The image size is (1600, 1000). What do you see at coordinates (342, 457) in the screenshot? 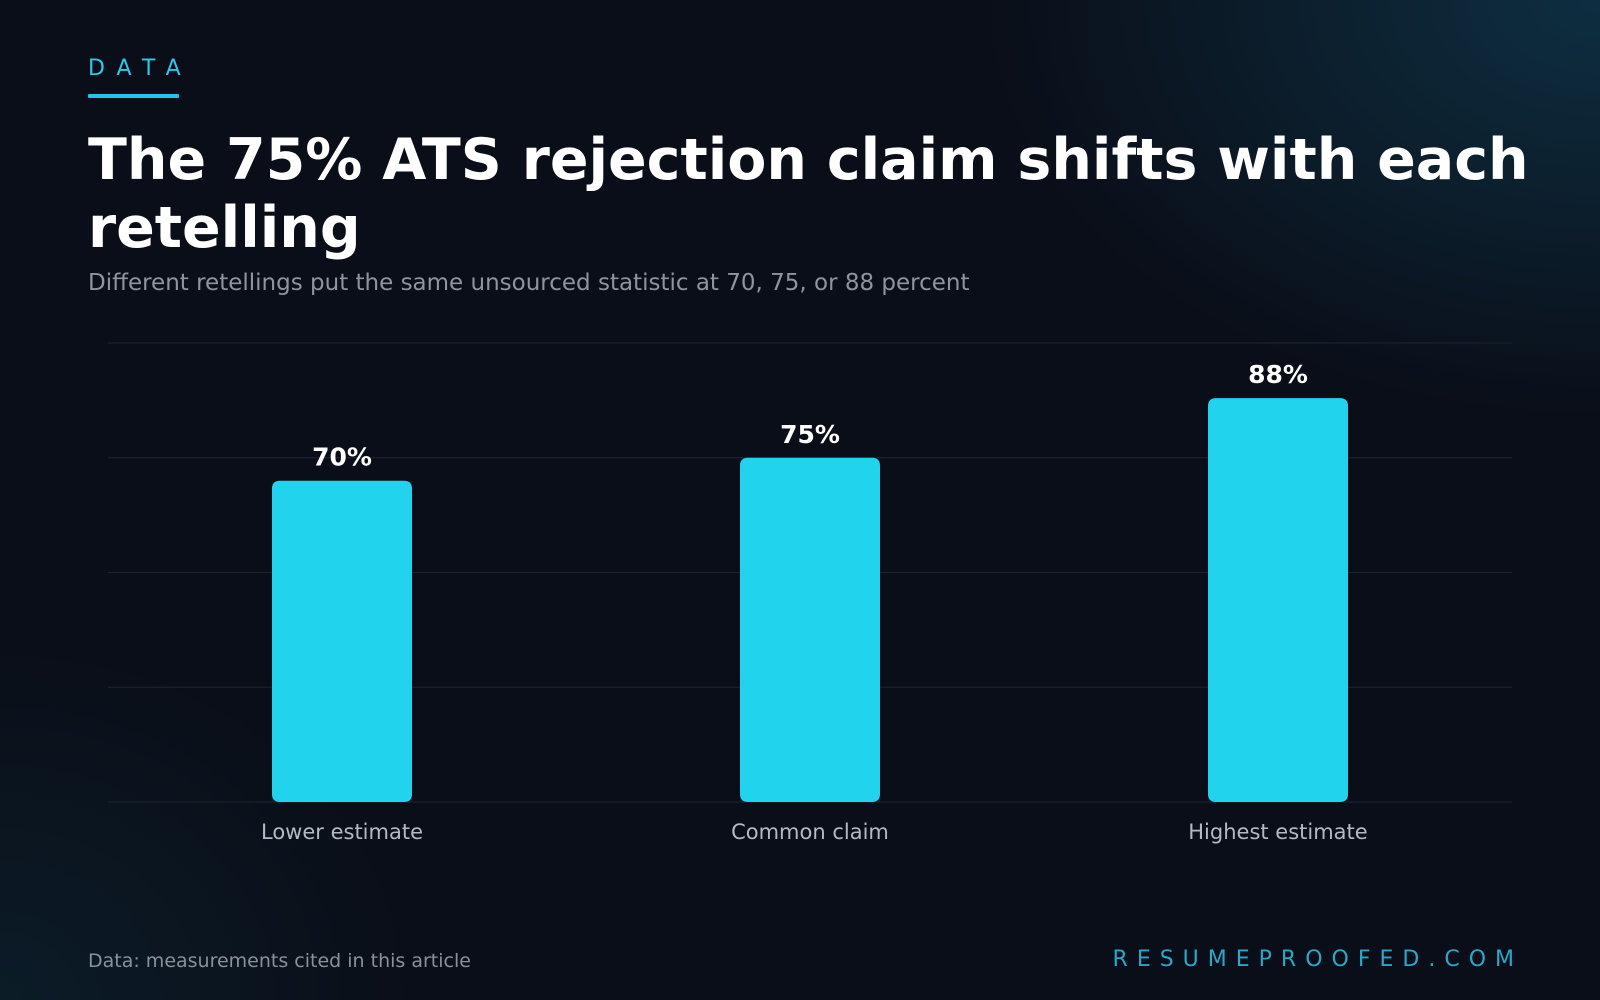
I see `data-label: 70%` at bounding box center [342, 457].